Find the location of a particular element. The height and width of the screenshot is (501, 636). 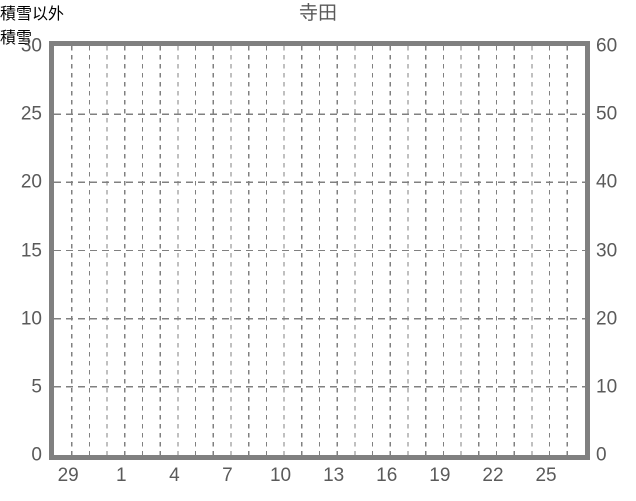

left-axis-title: 積雪以外 is located at coordinates (32, 14).